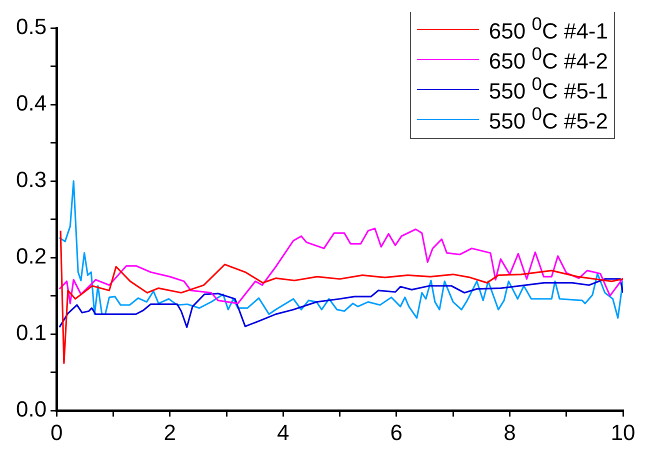 This screenshot has height=463, width=649. I want to click on y-tick-label: 0.3, so click(31, 179).